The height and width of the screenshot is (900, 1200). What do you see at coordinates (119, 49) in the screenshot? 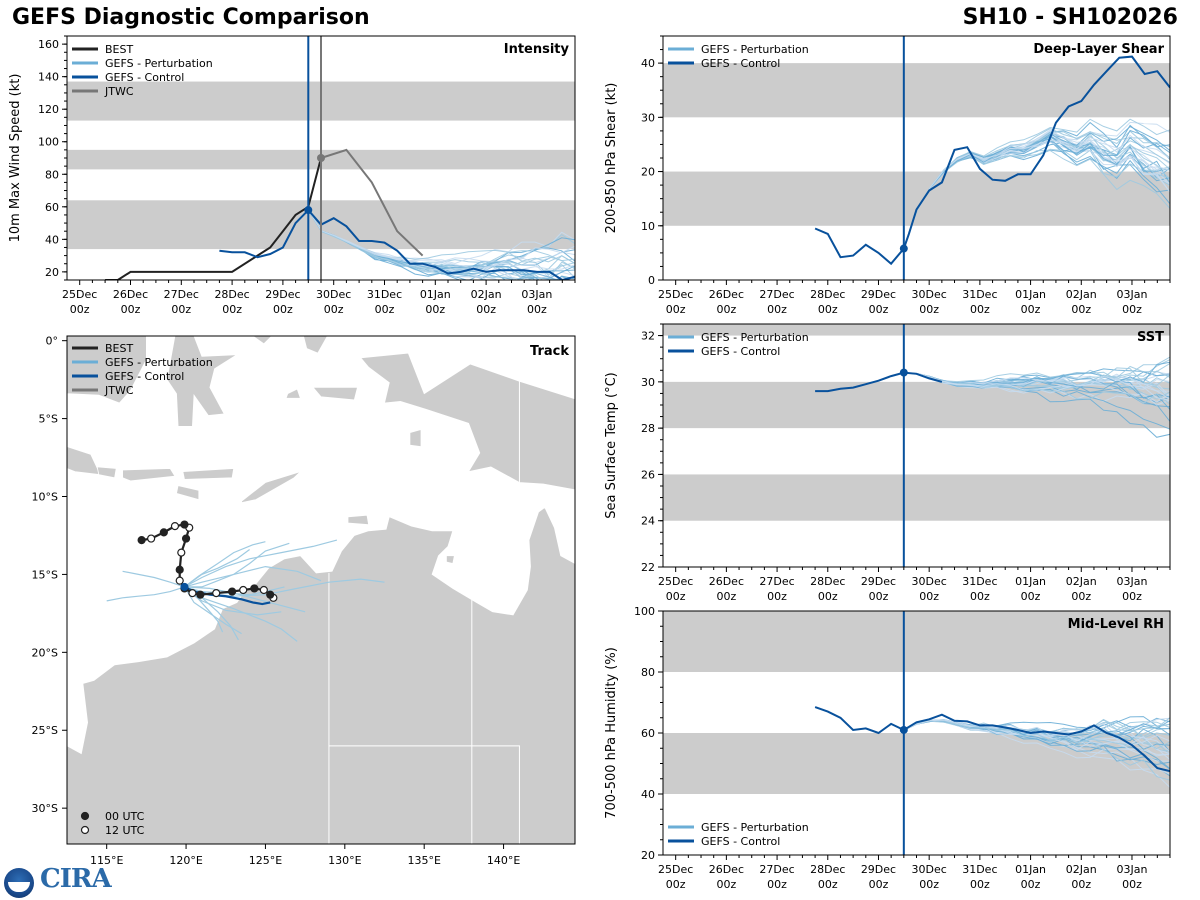
I see `intensity-legend-label: BEST` at bounding box center [119, 49].